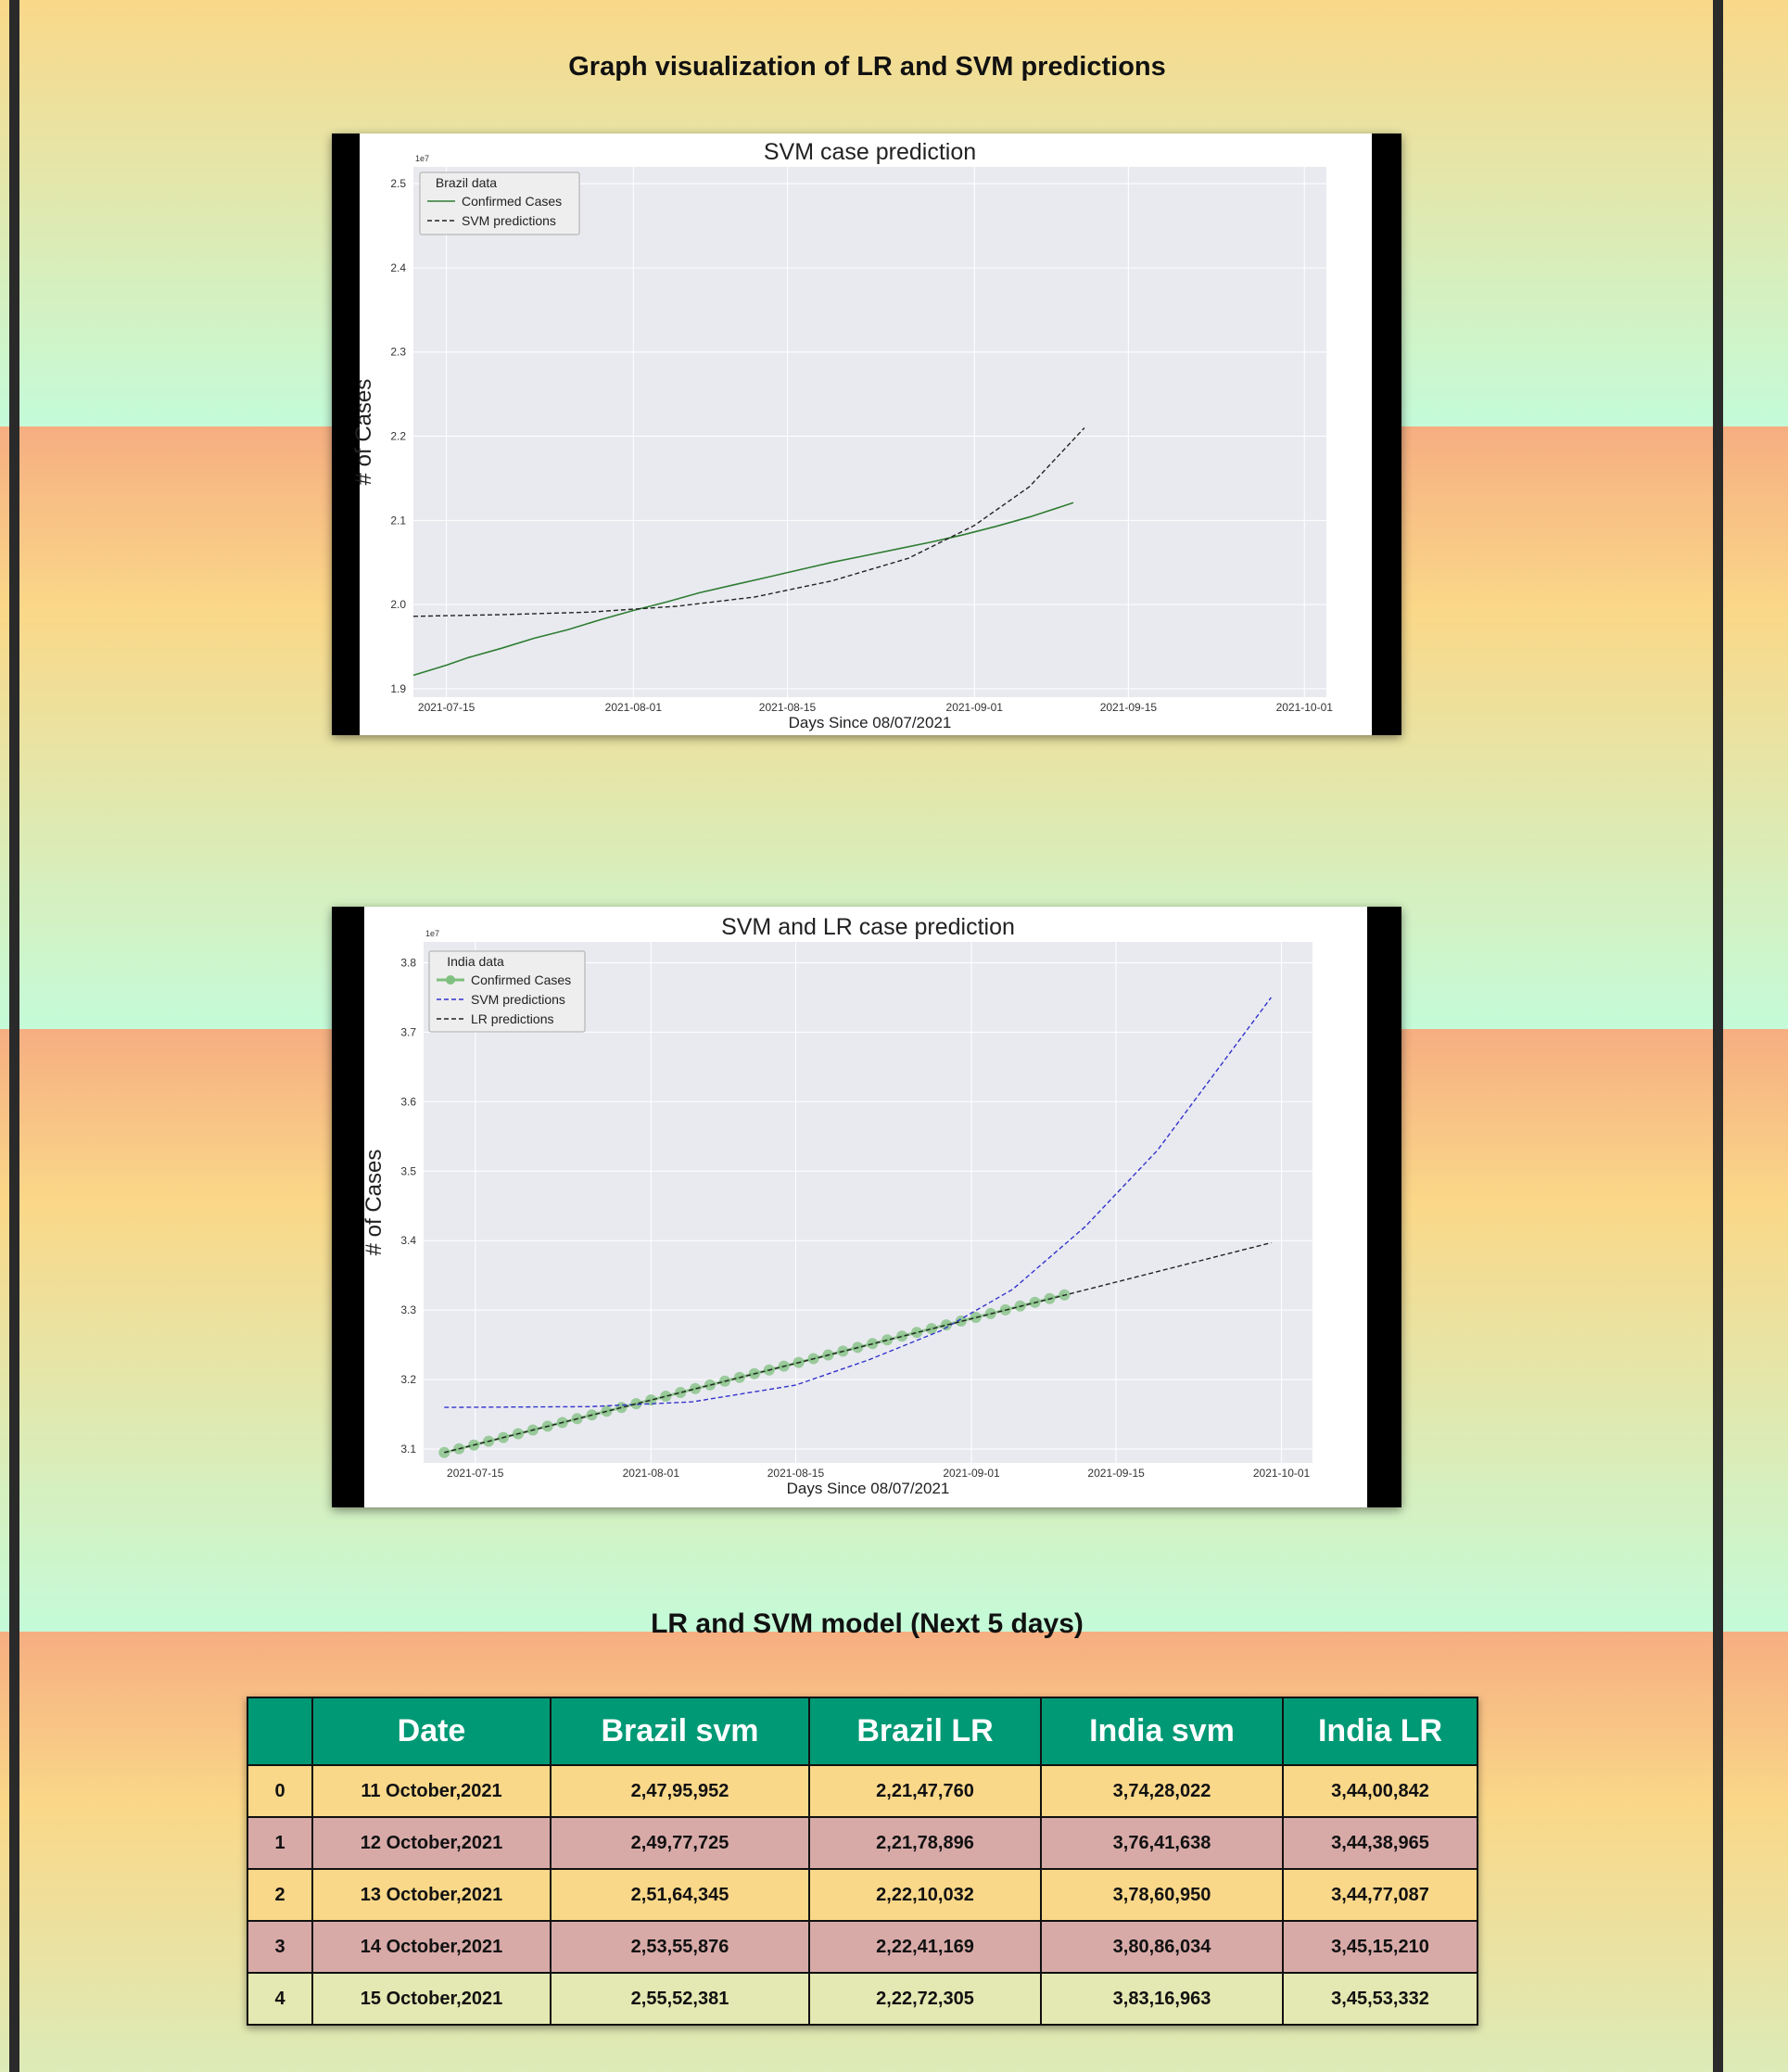 Image resolution: width=1788 pixels, height=2072 pixels. I want to click on cell-india-svm: 3,80,86,034, so click(1162, 1947).